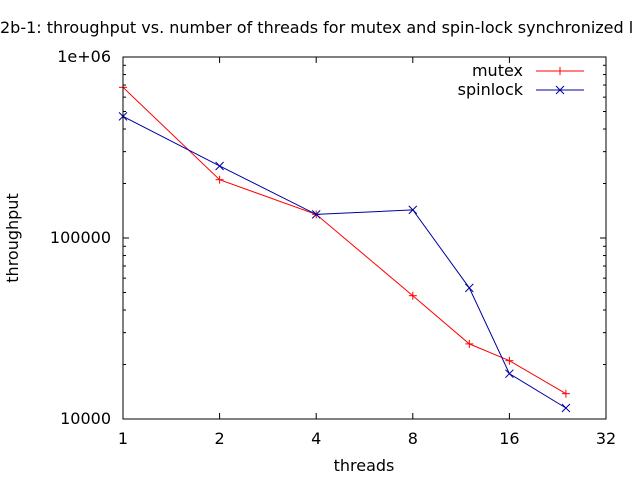 This screenshot has height=480, width=640. Describe the element at coordinates (80, 237) in the screenshot. I see `y-tick-label: 100000` at that location.